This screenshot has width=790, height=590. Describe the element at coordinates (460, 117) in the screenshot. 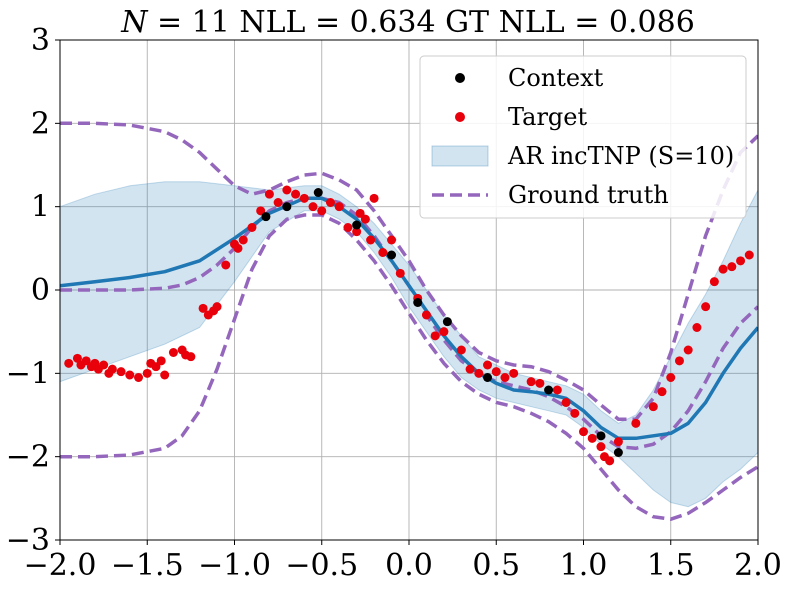

I see `legend-marker-target` at that location.